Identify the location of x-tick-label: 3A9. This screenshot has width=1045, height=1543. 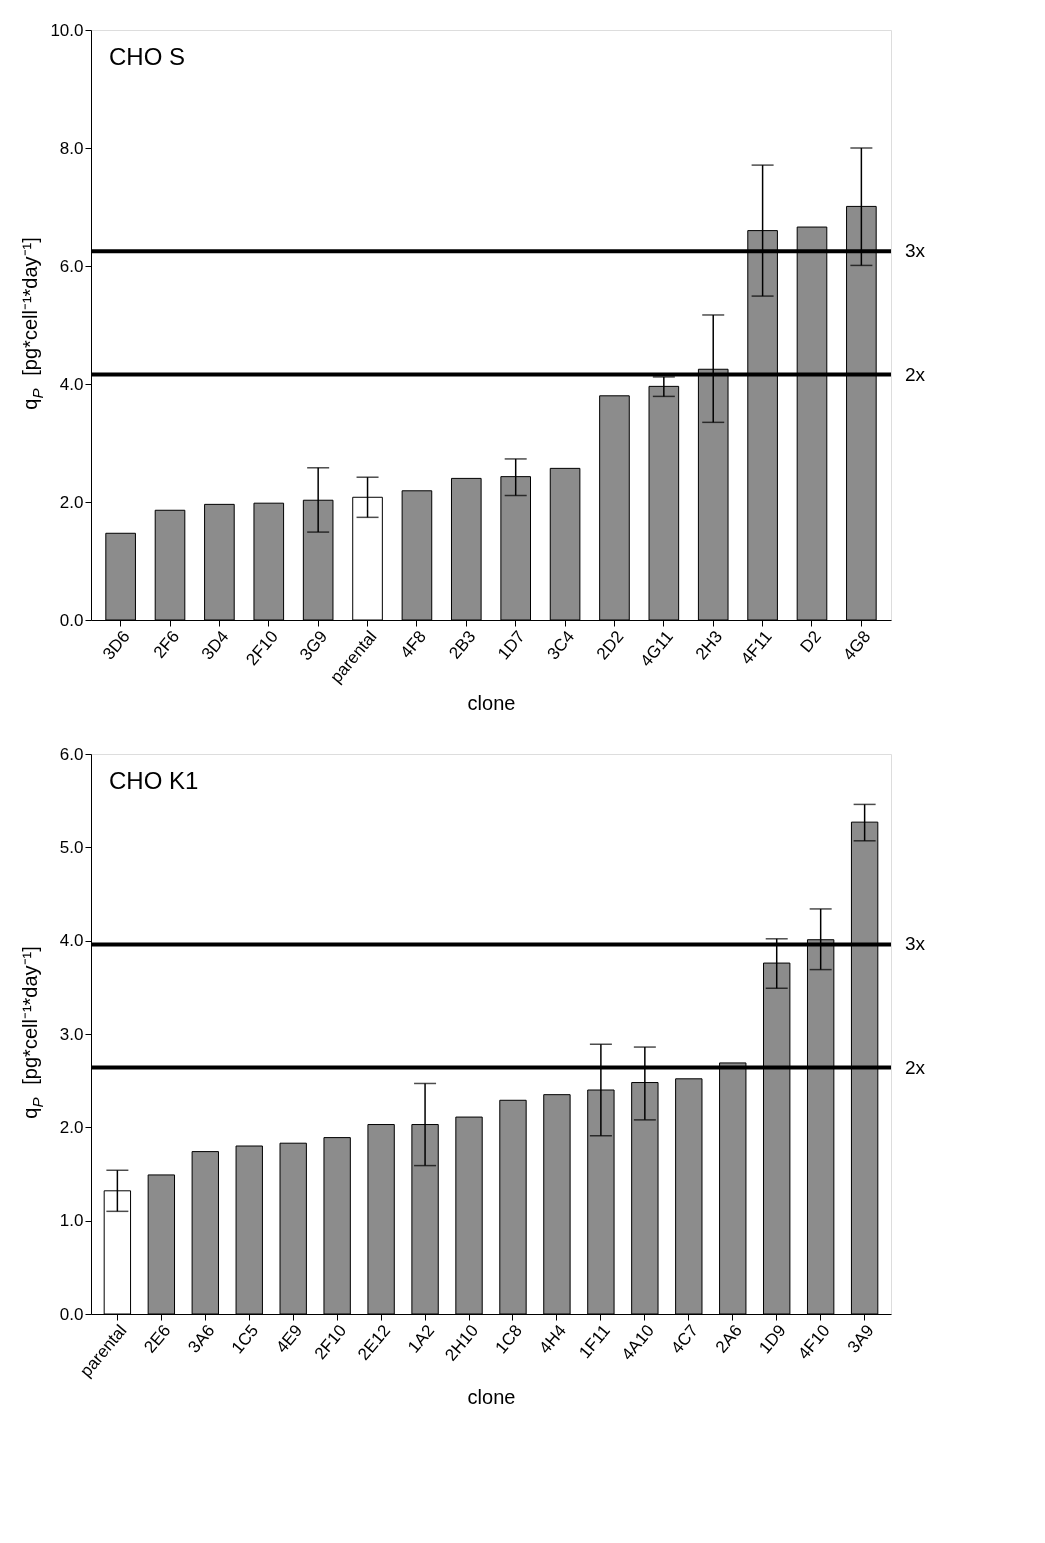
(860, 1339).